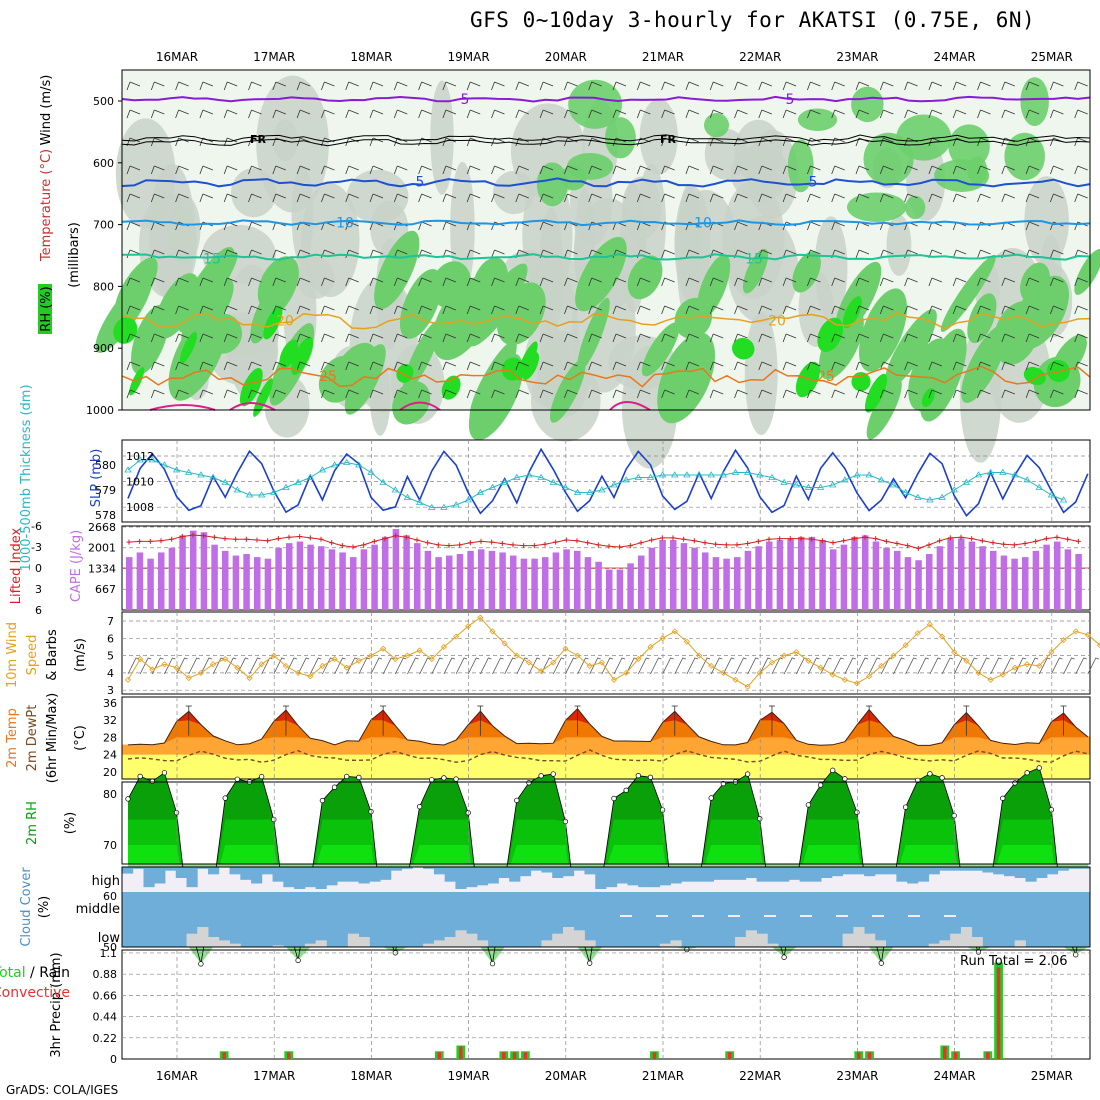  I want to click on high-gap, so click(606, 890).